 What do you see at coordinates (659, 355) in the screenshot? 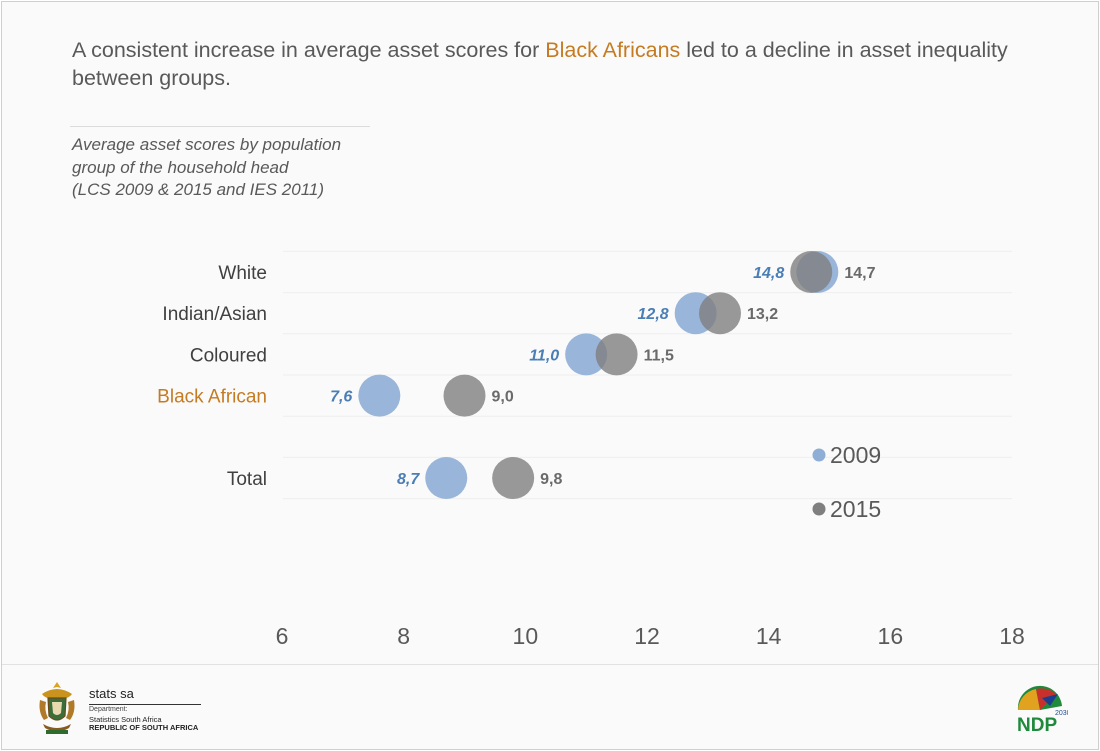
I see `data-label-2015: 11,5` at bounding box center [659, 355].